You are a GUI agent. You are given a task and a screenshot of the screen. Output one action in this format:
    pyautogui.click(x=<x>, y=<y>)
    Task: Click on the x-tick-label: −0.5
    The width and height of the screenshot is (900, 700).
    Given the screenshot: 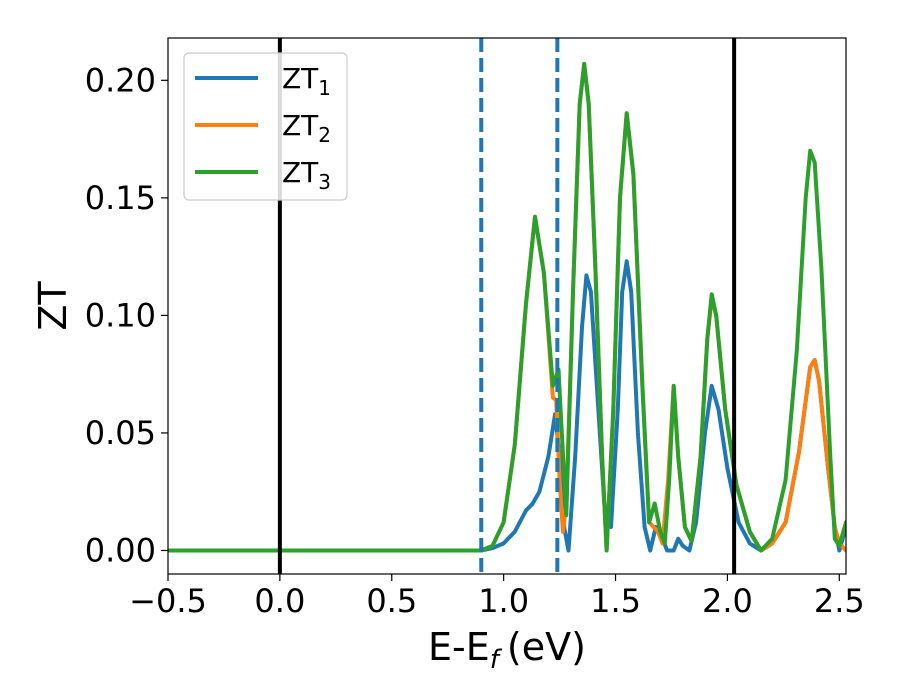 What is the action you would take?
    pyautogui.click(x=168, y=601)
    